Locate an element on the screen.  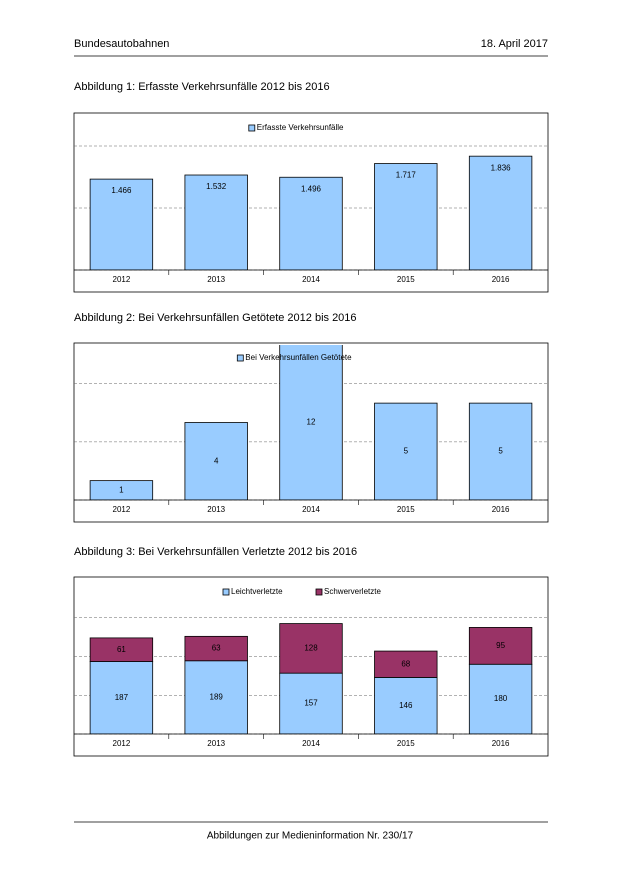
data-label: 12 is located at coordinates (311, 422).